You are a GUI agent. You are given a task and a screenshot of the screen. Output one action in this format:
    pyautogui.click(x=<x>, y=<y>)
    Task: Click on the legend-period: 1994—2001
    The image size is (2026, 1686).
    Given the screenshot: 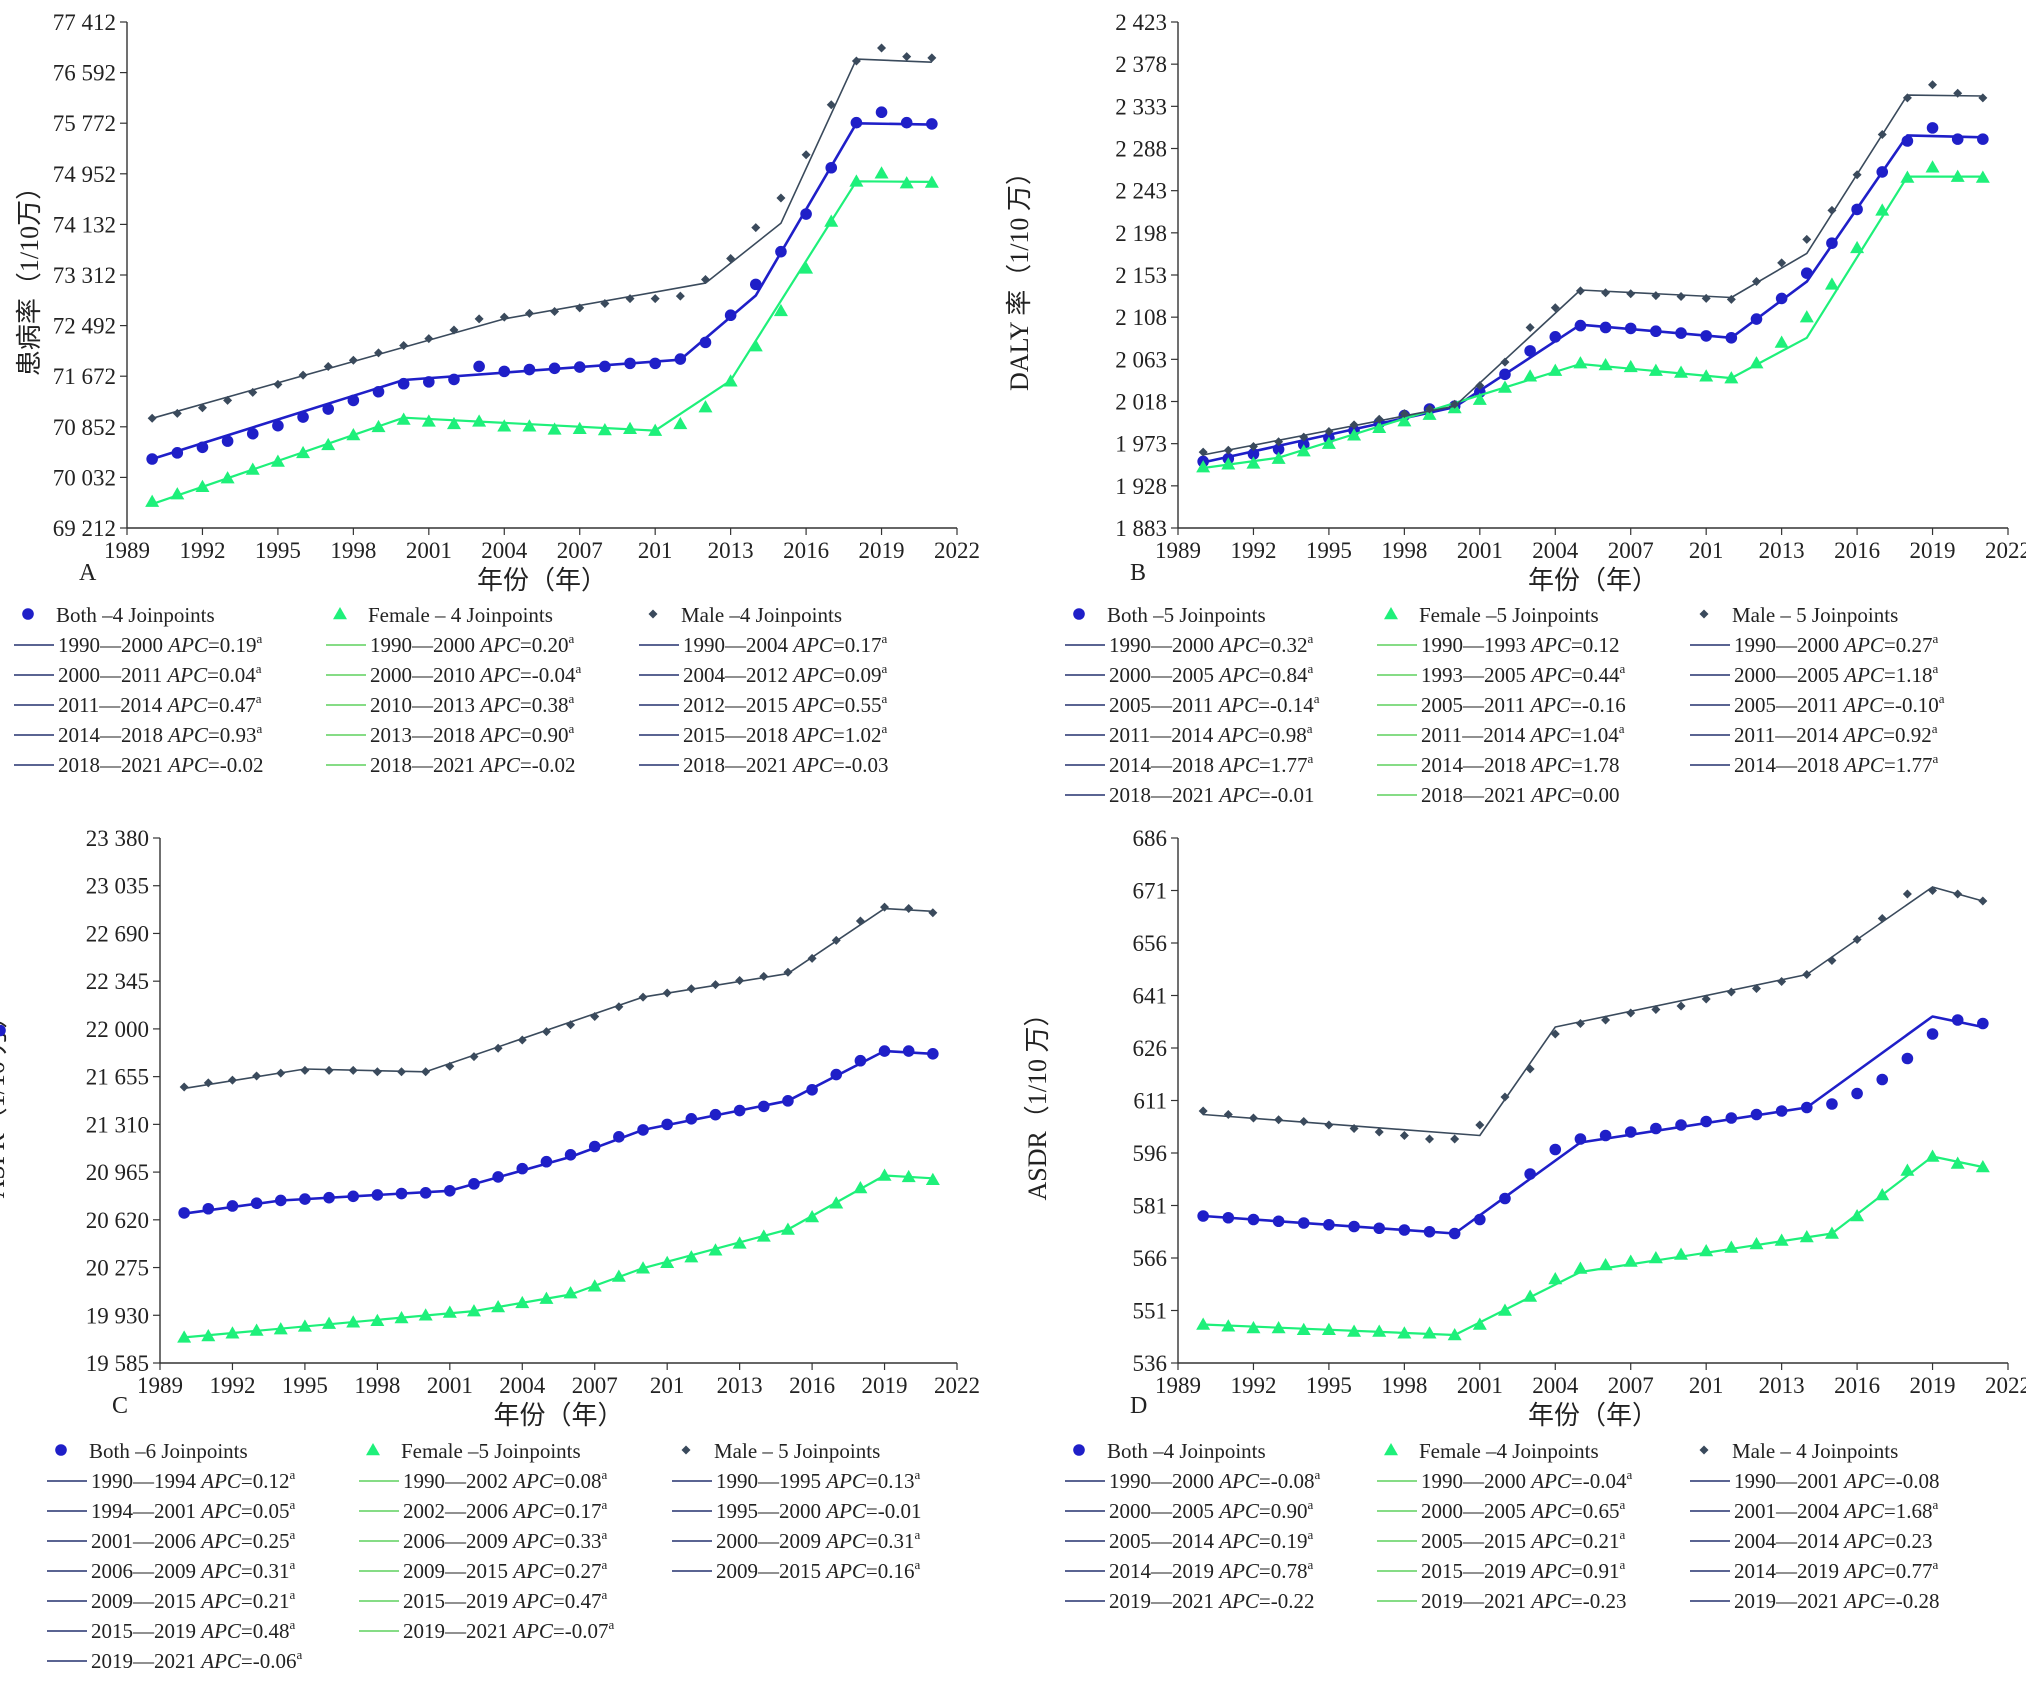 What is the action you would take?
    pyautogui.click(x=146, y=1511)
    